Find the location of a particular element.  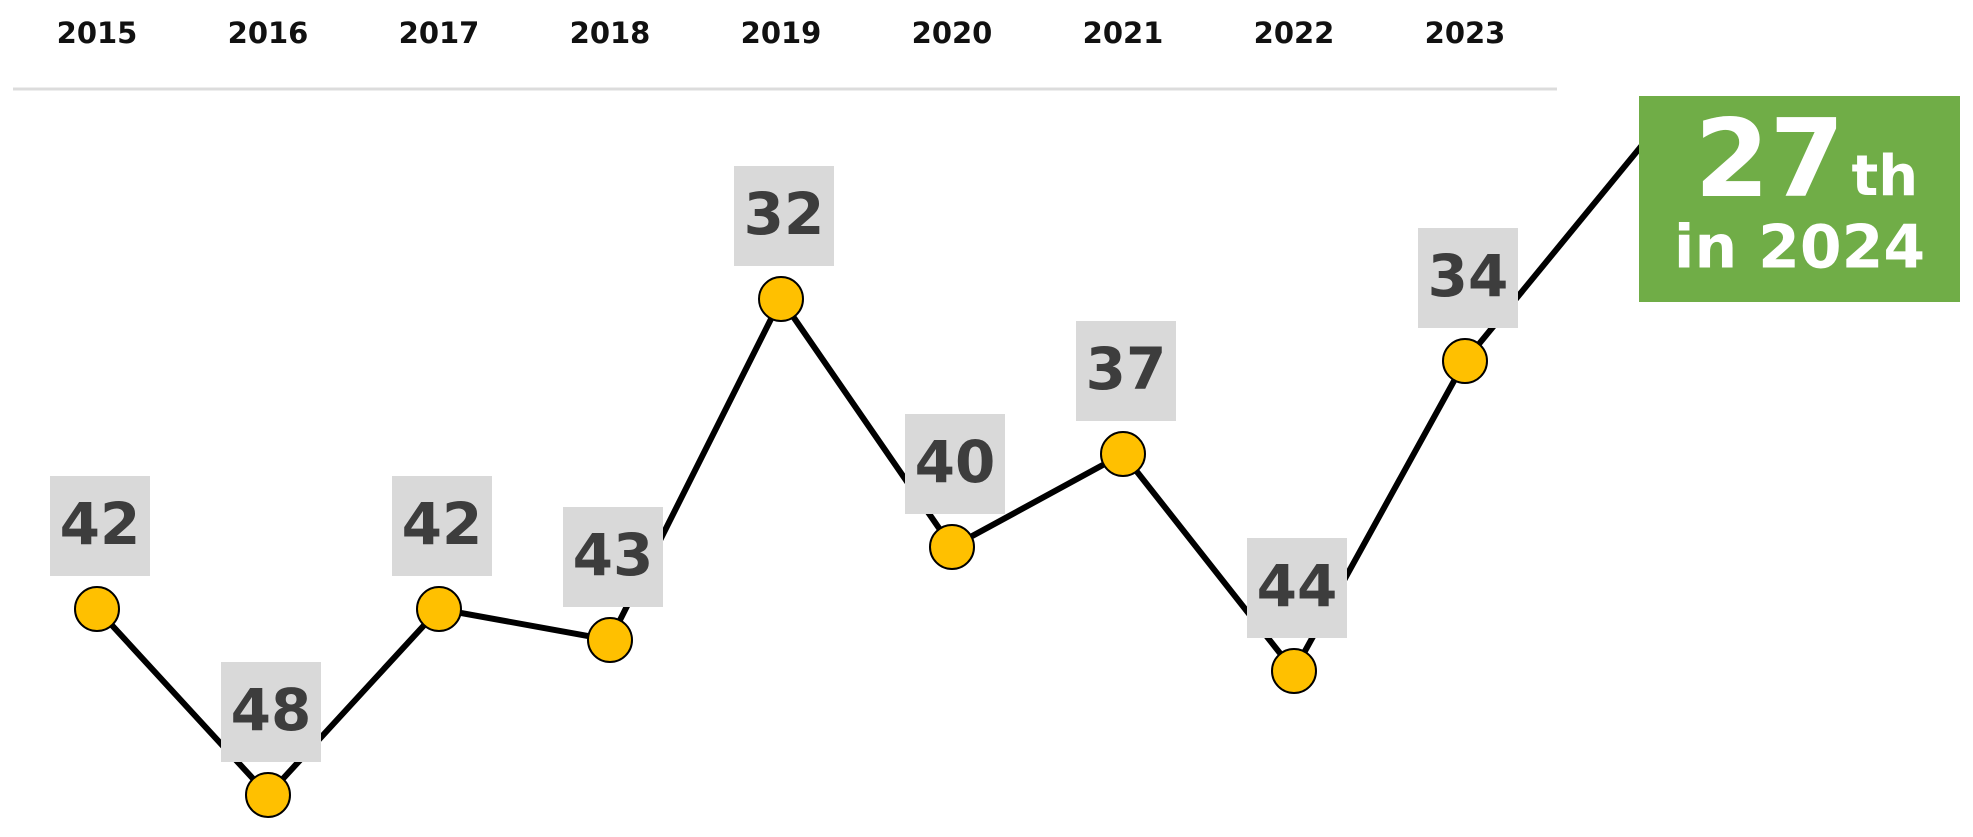

value-label: 44 is located at coordinates (1297, 586).